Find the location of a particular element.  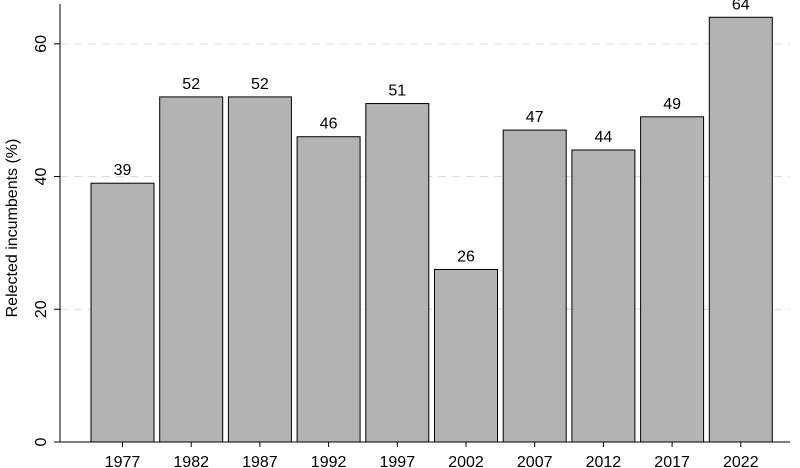

value-label-2007: 47 is located at coordinates (535, 117).